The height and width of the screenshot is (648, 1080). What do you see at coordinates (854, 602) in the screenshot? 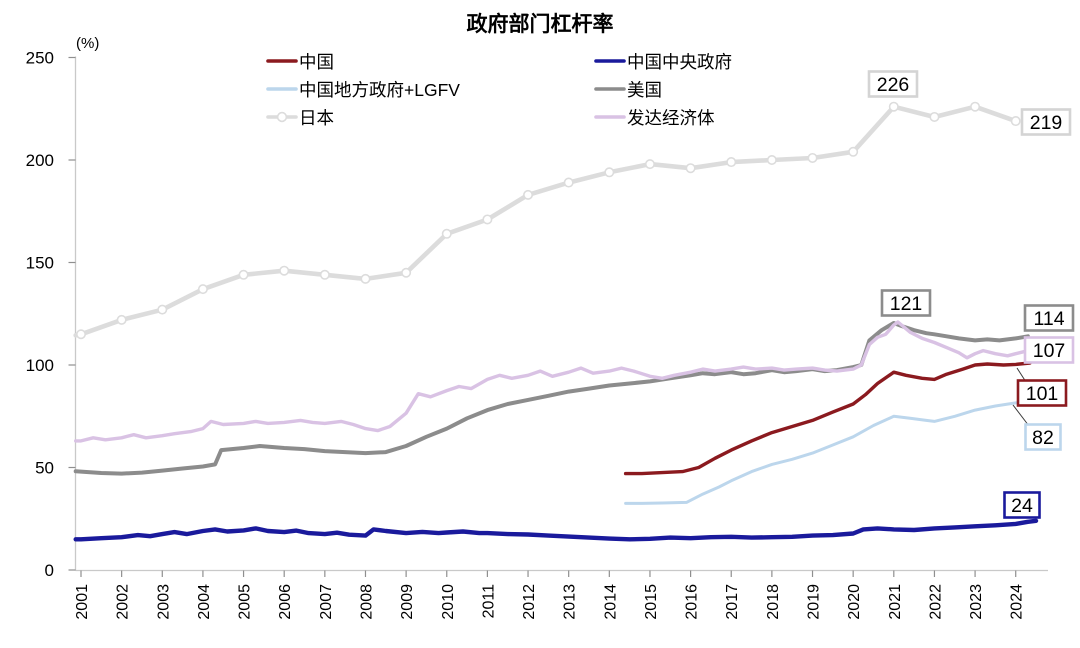
I see `x-tick-label: 2020` at bounding box center [854, 602].